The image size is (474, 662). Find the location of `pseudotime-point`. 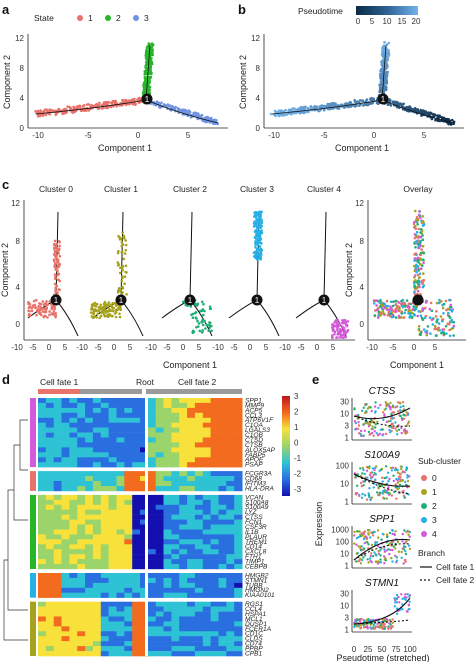

pseudotime-point is located at coordinates (332, 104).